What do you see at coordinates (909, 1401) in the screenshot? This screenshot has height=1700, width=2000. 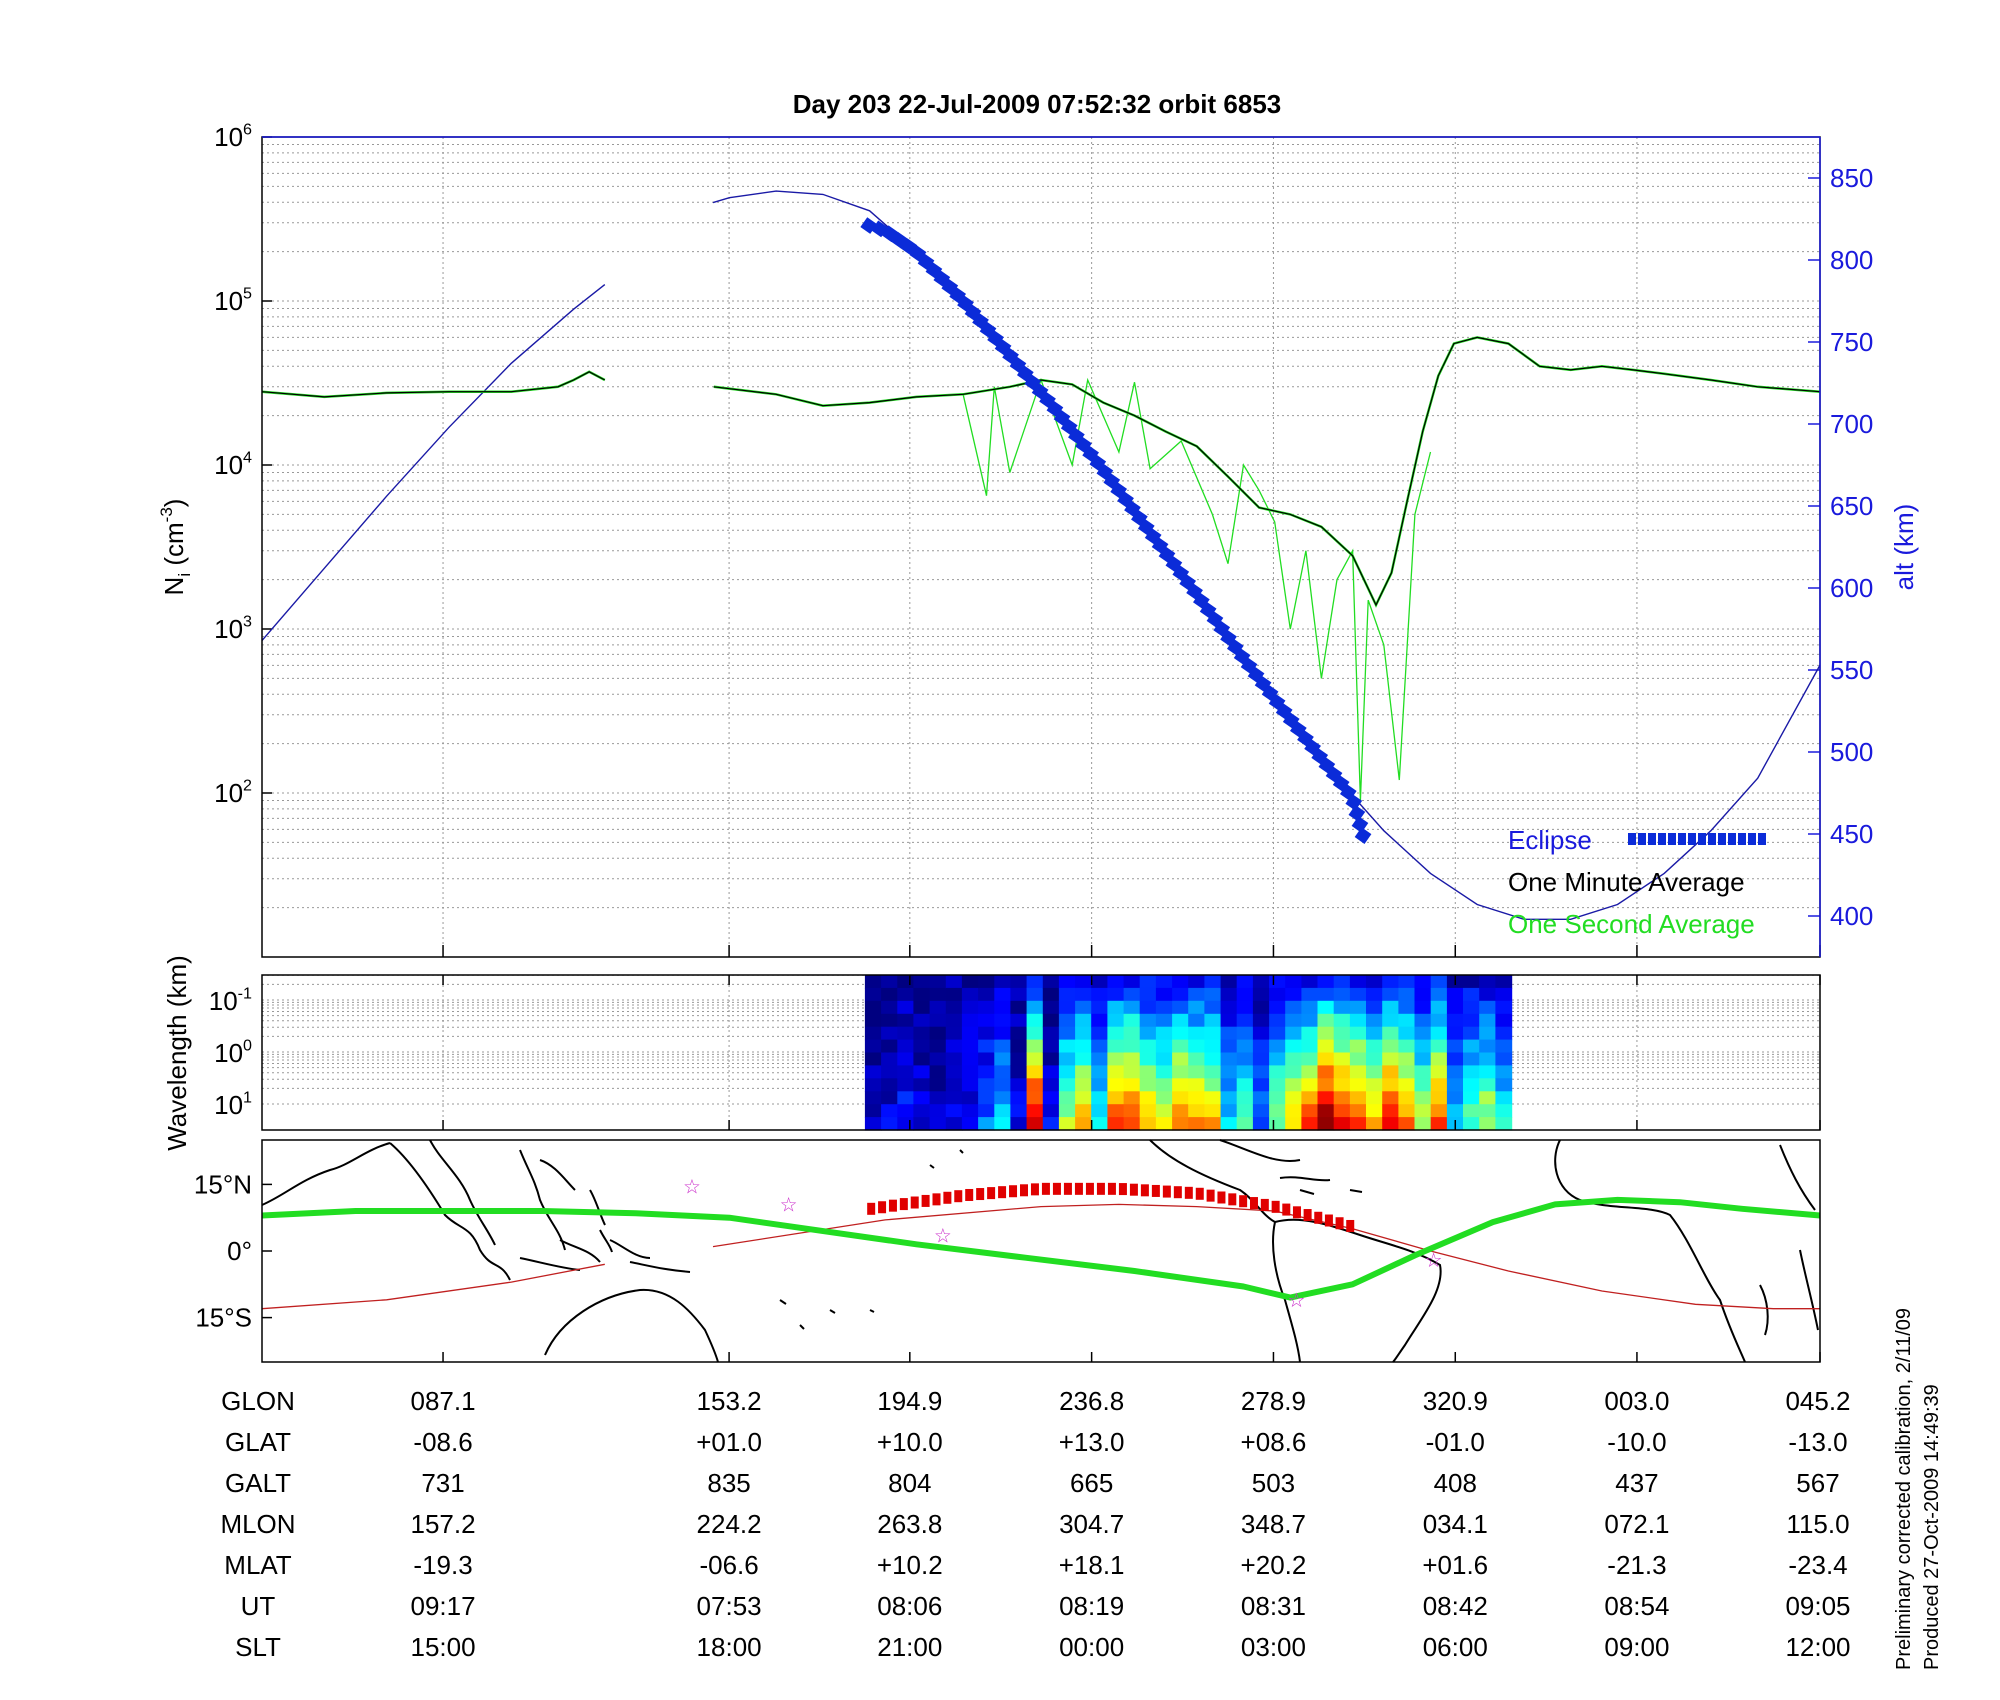 I see `table-cell: 194.9` at bounding box center [909, 1401].